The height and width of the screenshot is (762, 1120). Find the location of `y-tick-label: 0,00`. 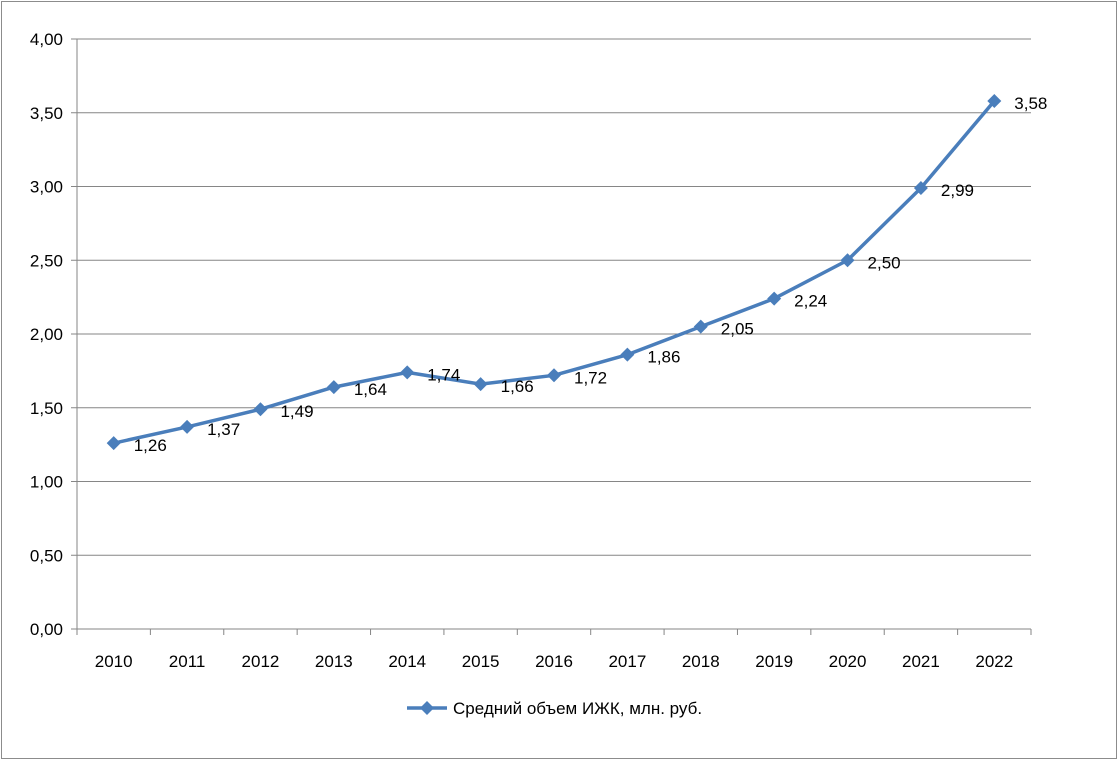

y-tick-label: 0,00 is located at coordinates (46, 629).